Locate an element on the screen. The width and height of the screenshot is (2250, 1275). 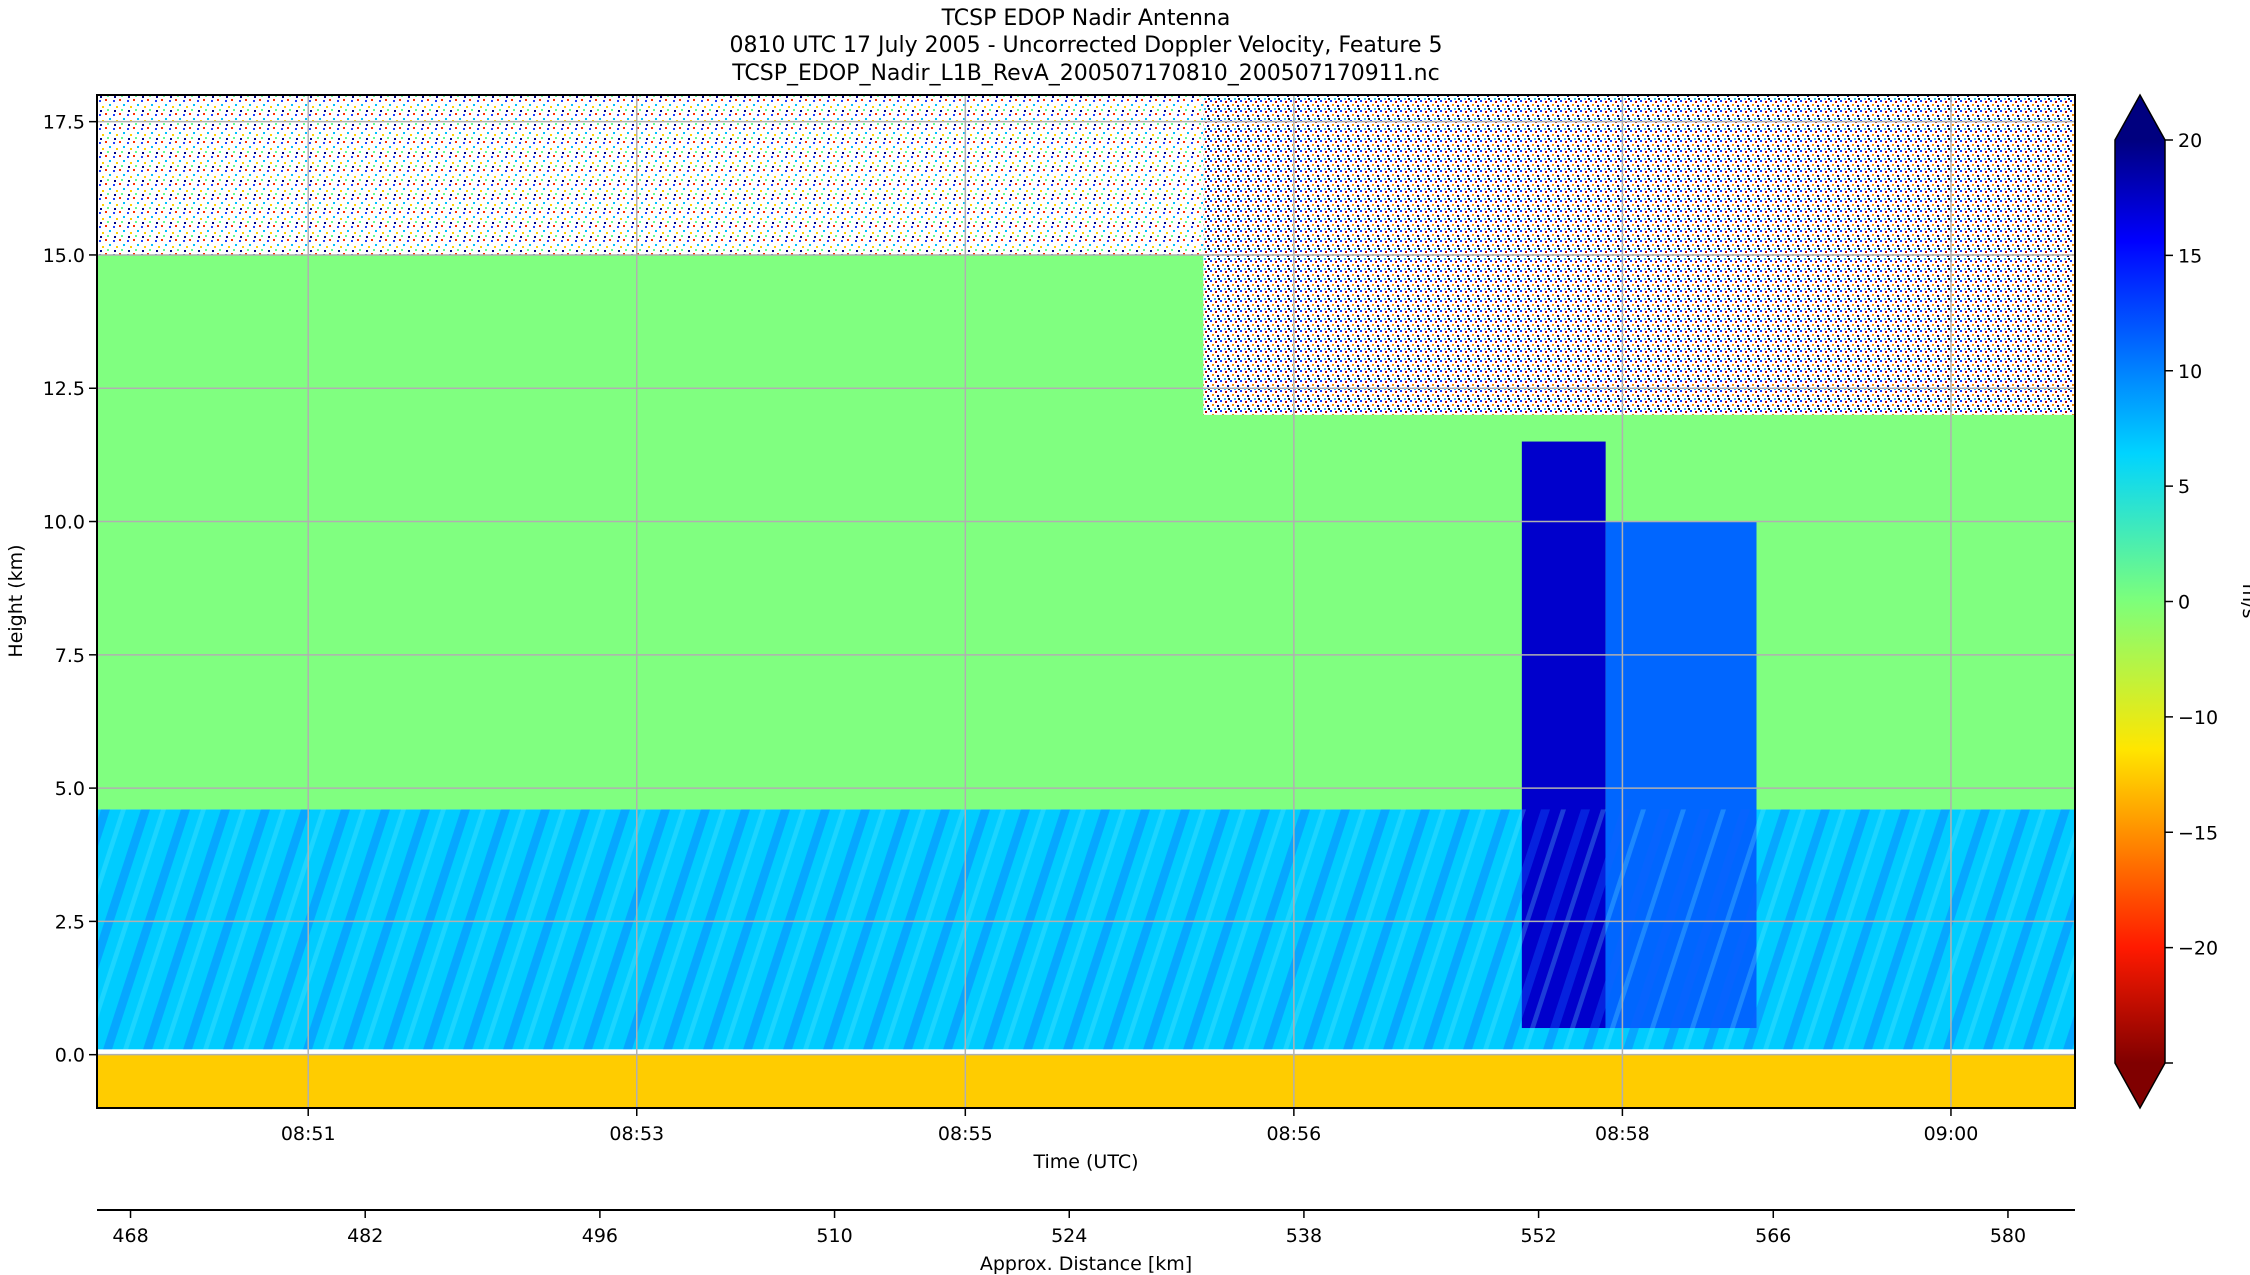
distance-tick-label: 552 is located at coordinates (1538, 1236).